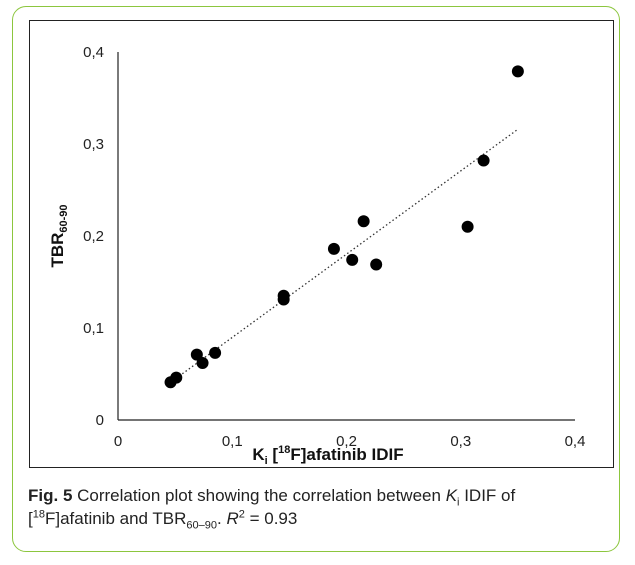 This screenshot has width=635, height=565. Describe the element at coordinates (93, 236) in the screenshot. I see `y-tick-label: 0,2` at that location.